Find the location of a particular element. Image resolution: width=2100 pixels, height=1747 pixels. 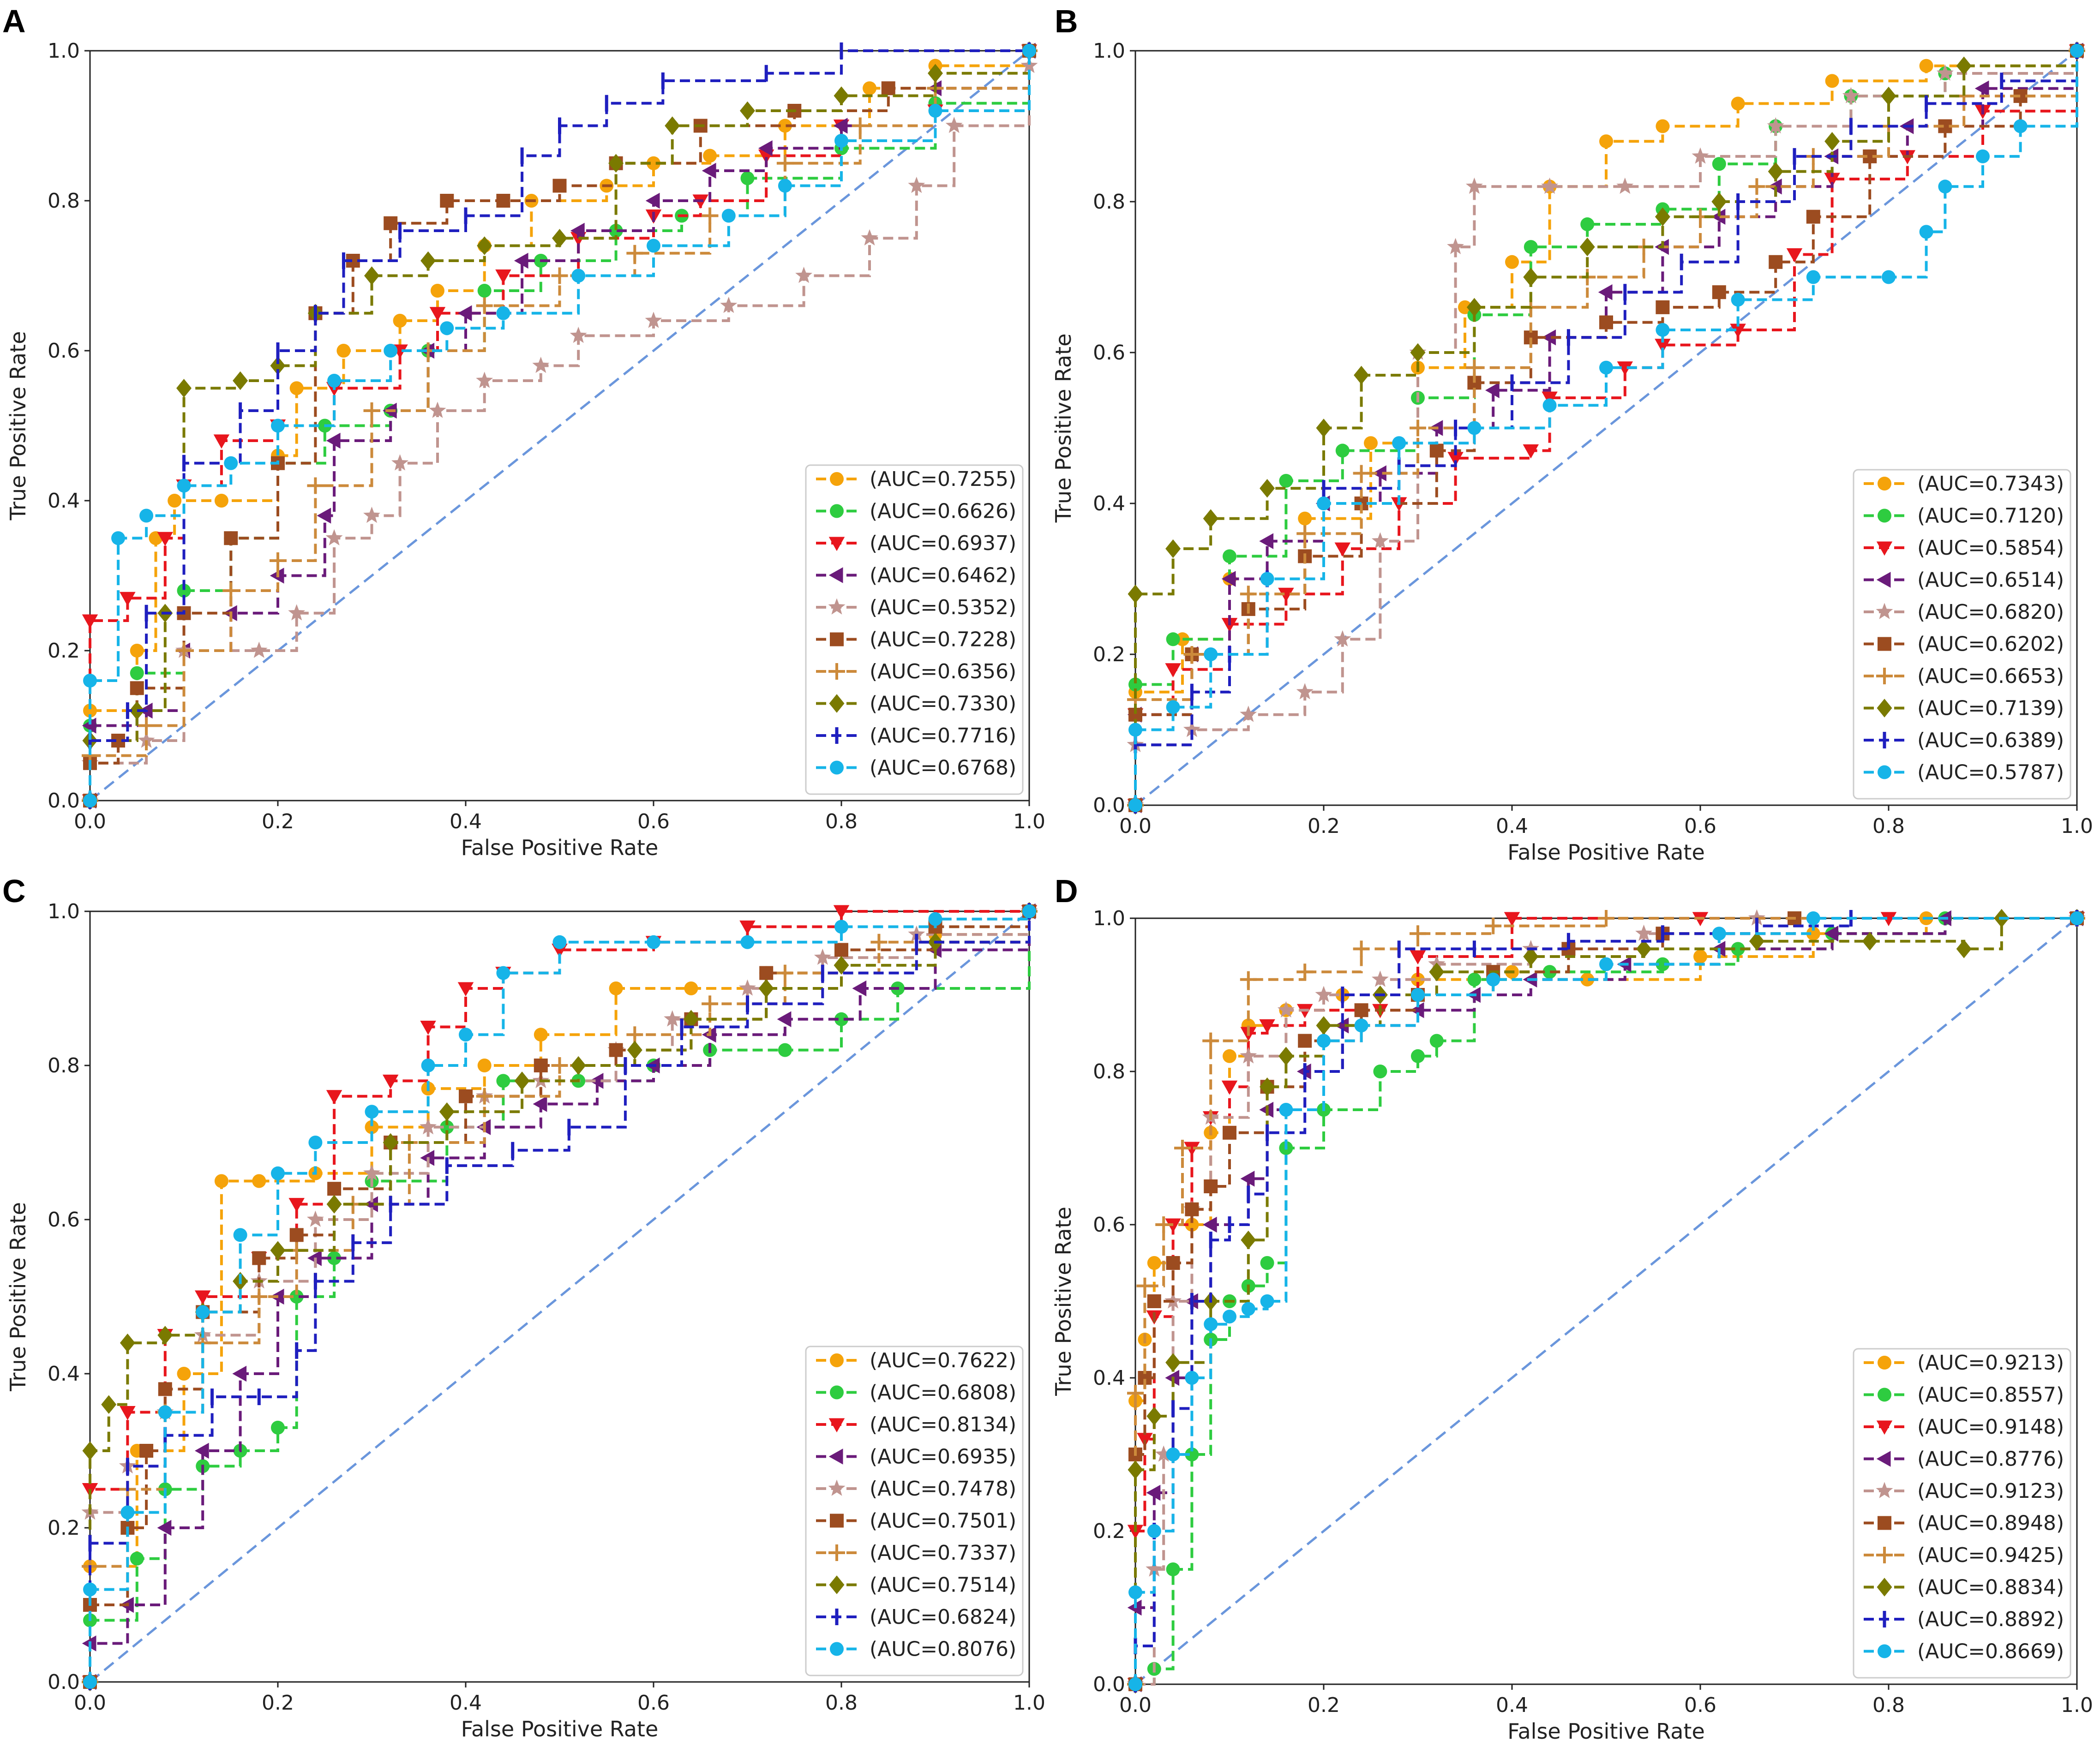

legend-label: (AUC=0.7622) is located at coordinates (943, 1360).